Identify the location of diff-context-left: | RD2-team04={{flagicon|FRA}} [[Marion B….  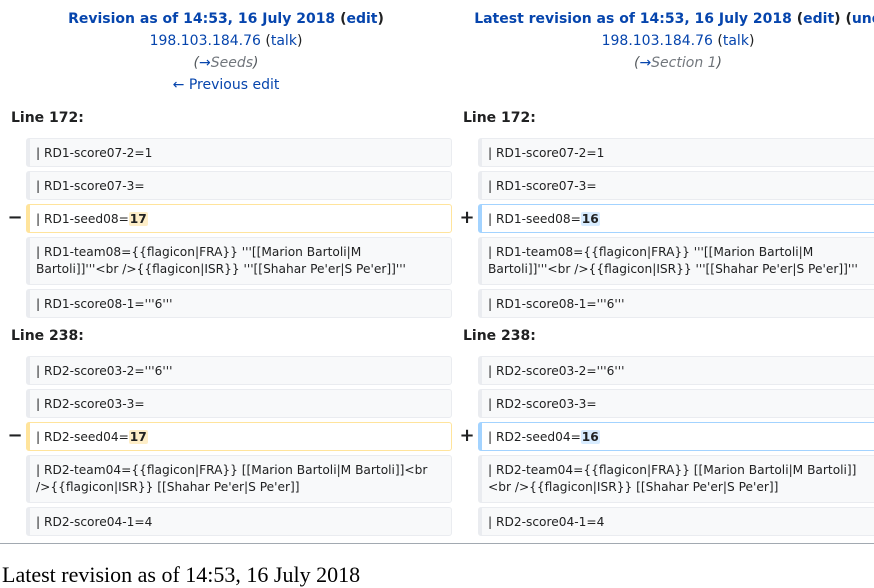
(239, 479).